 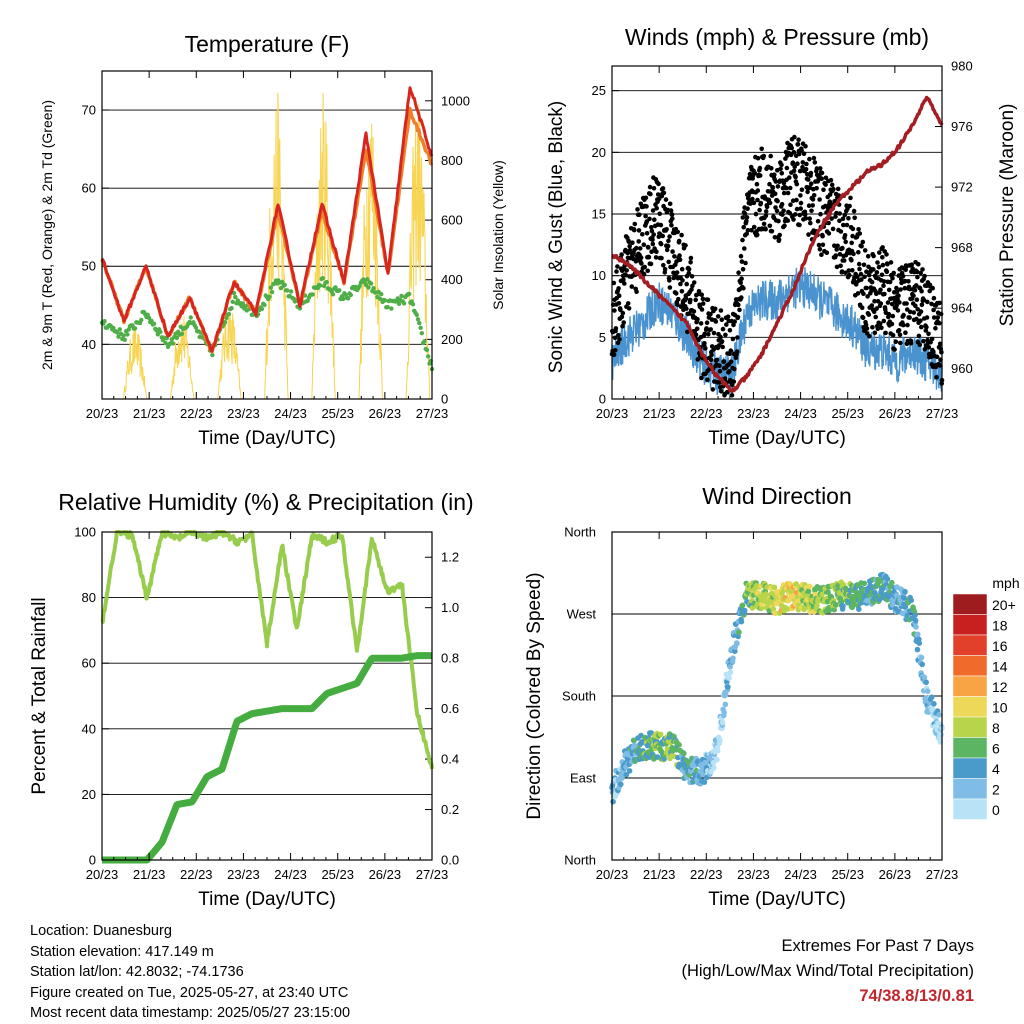 What do you see at coordinates (962, 247) in the screenshot?
I see `y-right-tick-label: 968` at bounding box center [962, 247].